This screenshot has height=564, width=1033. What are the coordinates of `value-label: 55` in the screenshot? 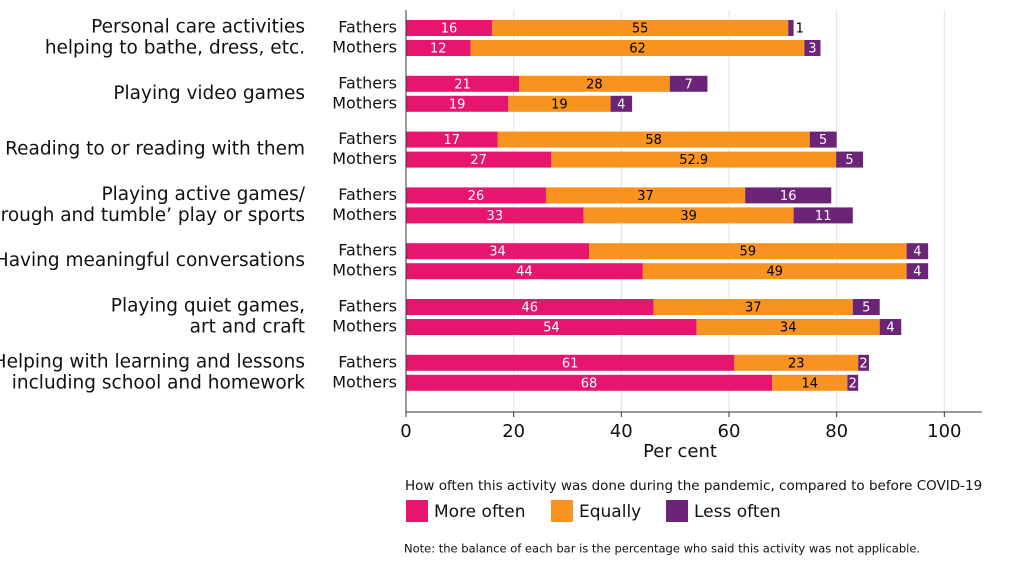 It's located at (640, 29).